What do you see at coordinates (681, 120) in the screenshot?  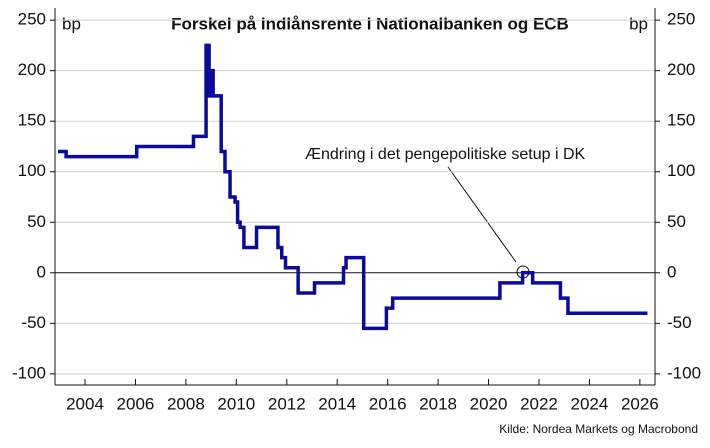 I see `y2-tick-label: 150` at bounding box center [681, 120].